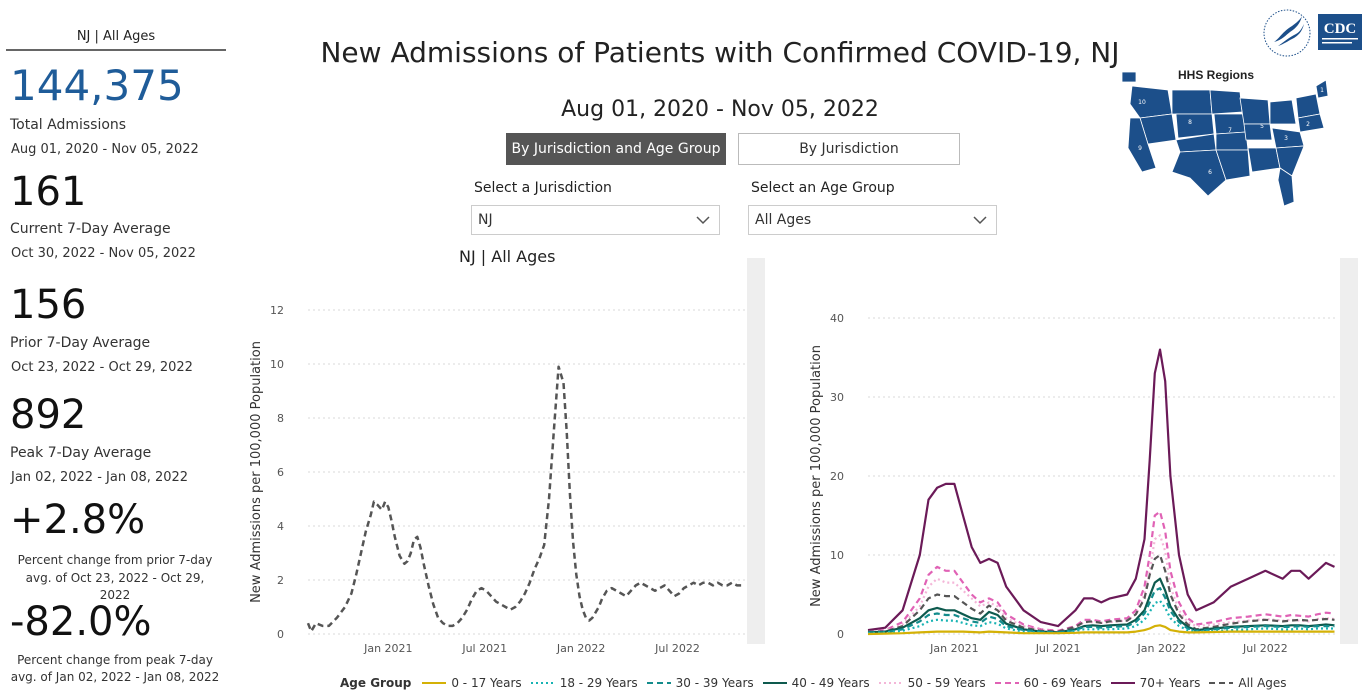 This screenshot has width=1369, height=698. Describe the element at coordinates (100, 477) in the screenshot. I see `peak-avg-range: Jan 02, 2022 - Jan 08, 2022` at that location.